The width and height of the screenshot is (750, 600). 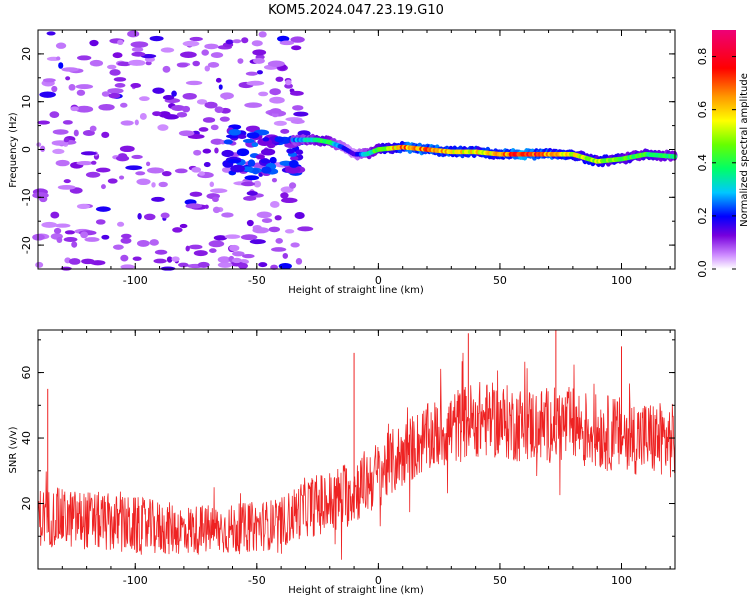 What do you see at coordinates (135, 280) in the screenshot?
I see `spectrogram-x-tick-label: -100` at bounding box center [135, 280].